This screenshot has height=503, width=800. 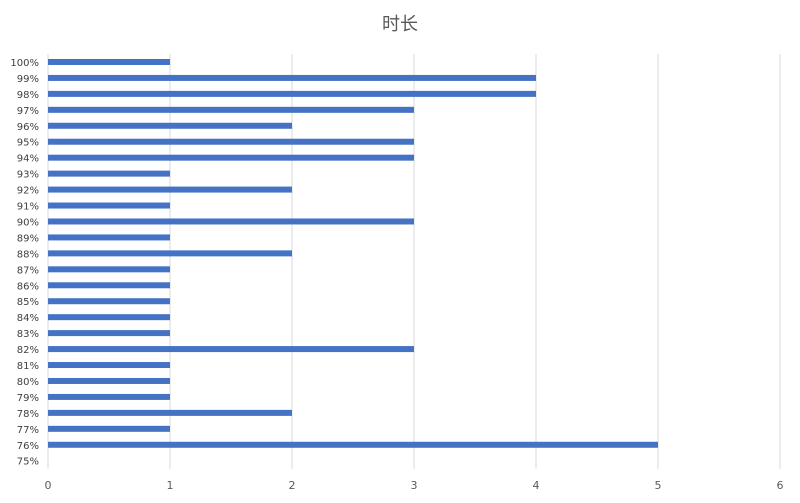 I want to click on category-label: 97%, so click(x=28, y=111).